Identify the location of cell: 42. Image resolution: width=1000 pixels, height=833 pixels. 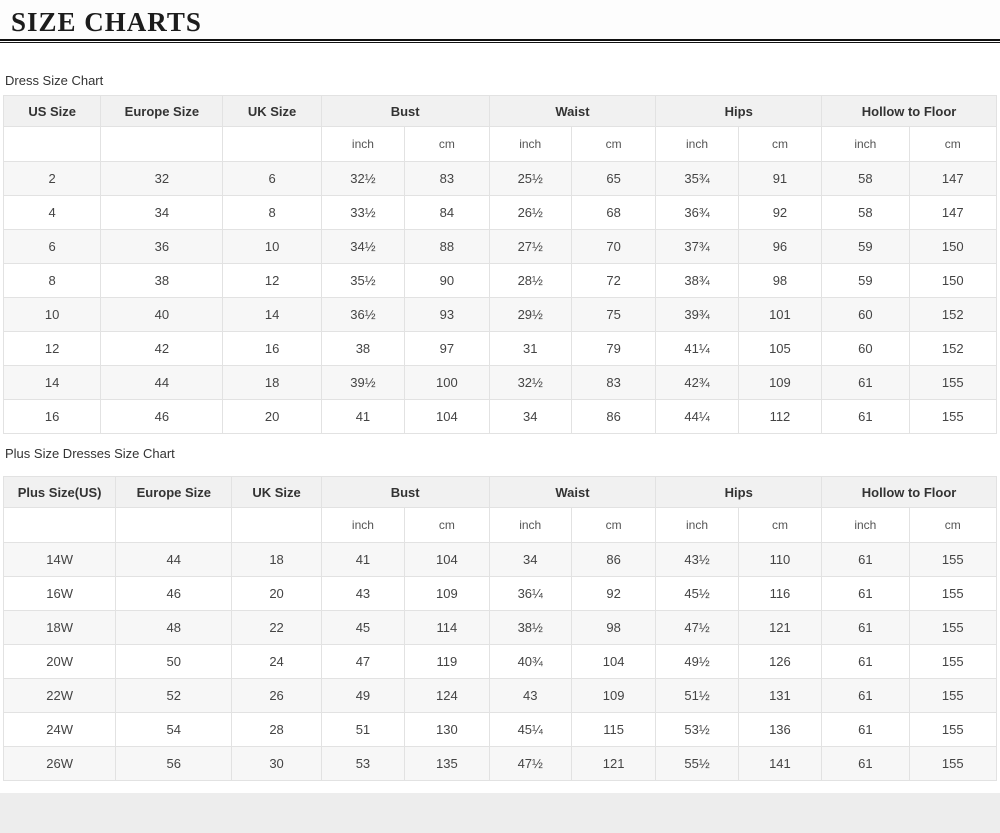
(162, 348).